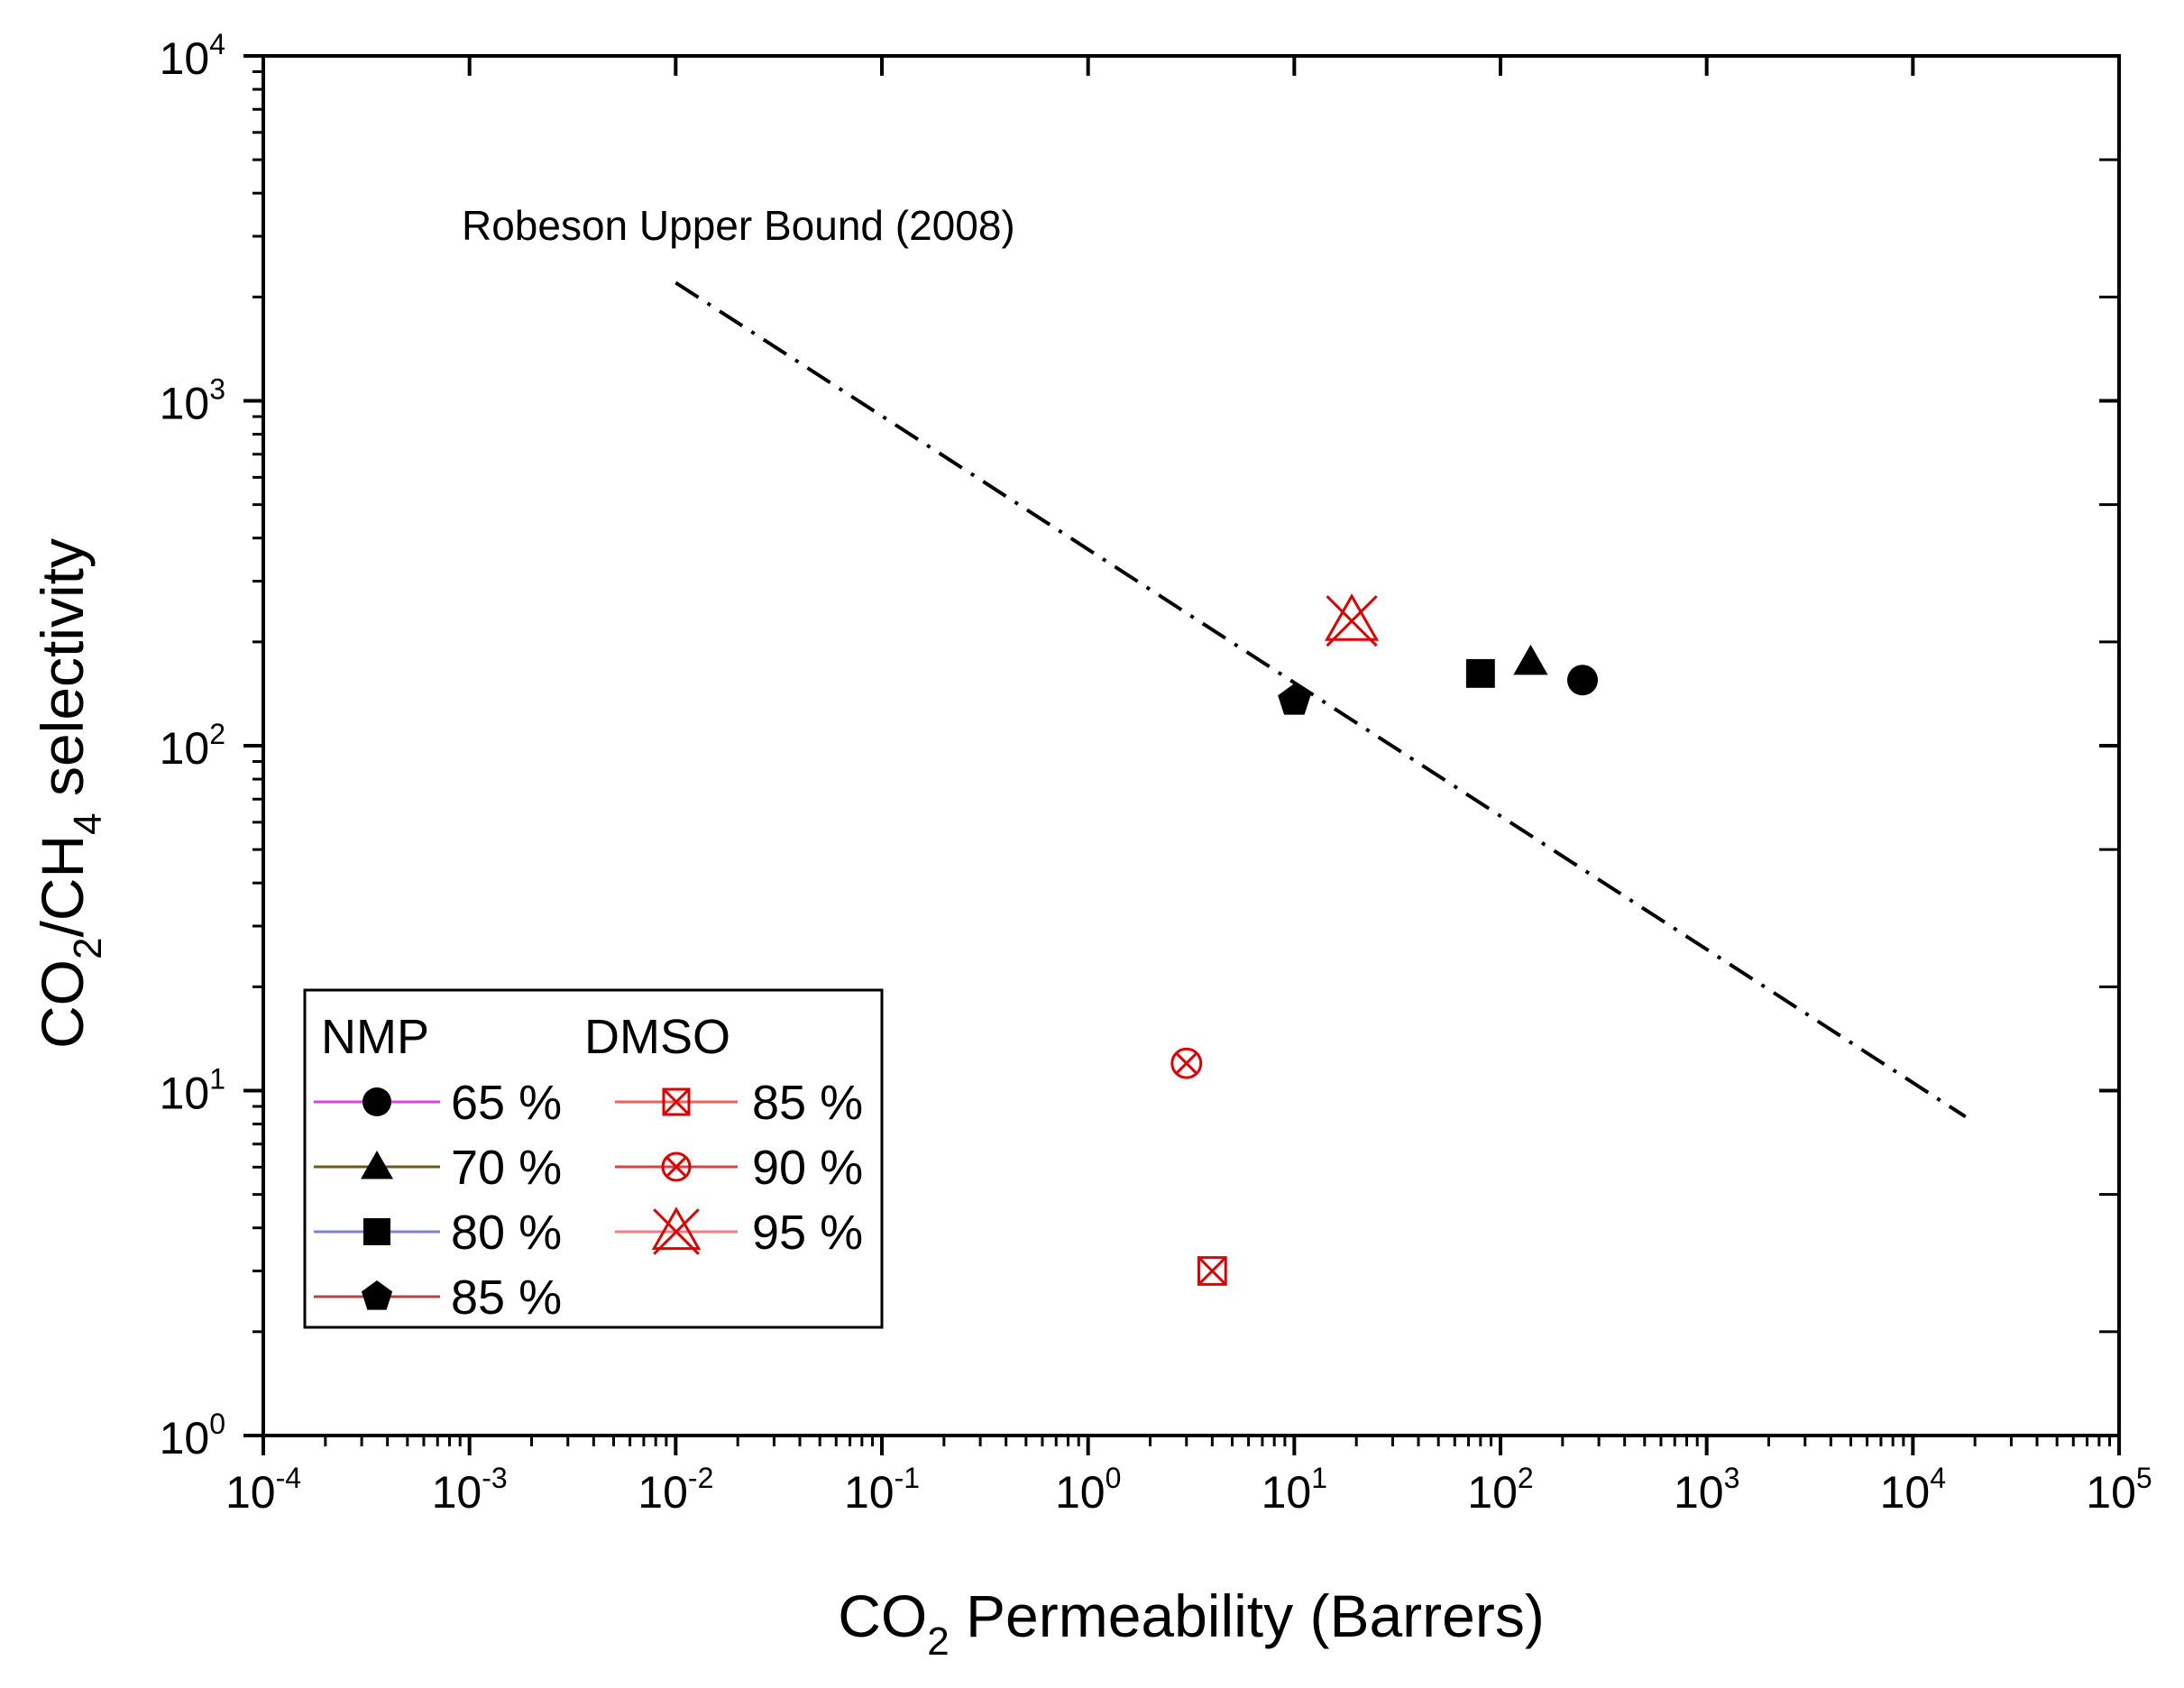  Describe the element at coordinates (63, 1004) in the screenshot. I see `y-axis-title-co: CO` at that location.